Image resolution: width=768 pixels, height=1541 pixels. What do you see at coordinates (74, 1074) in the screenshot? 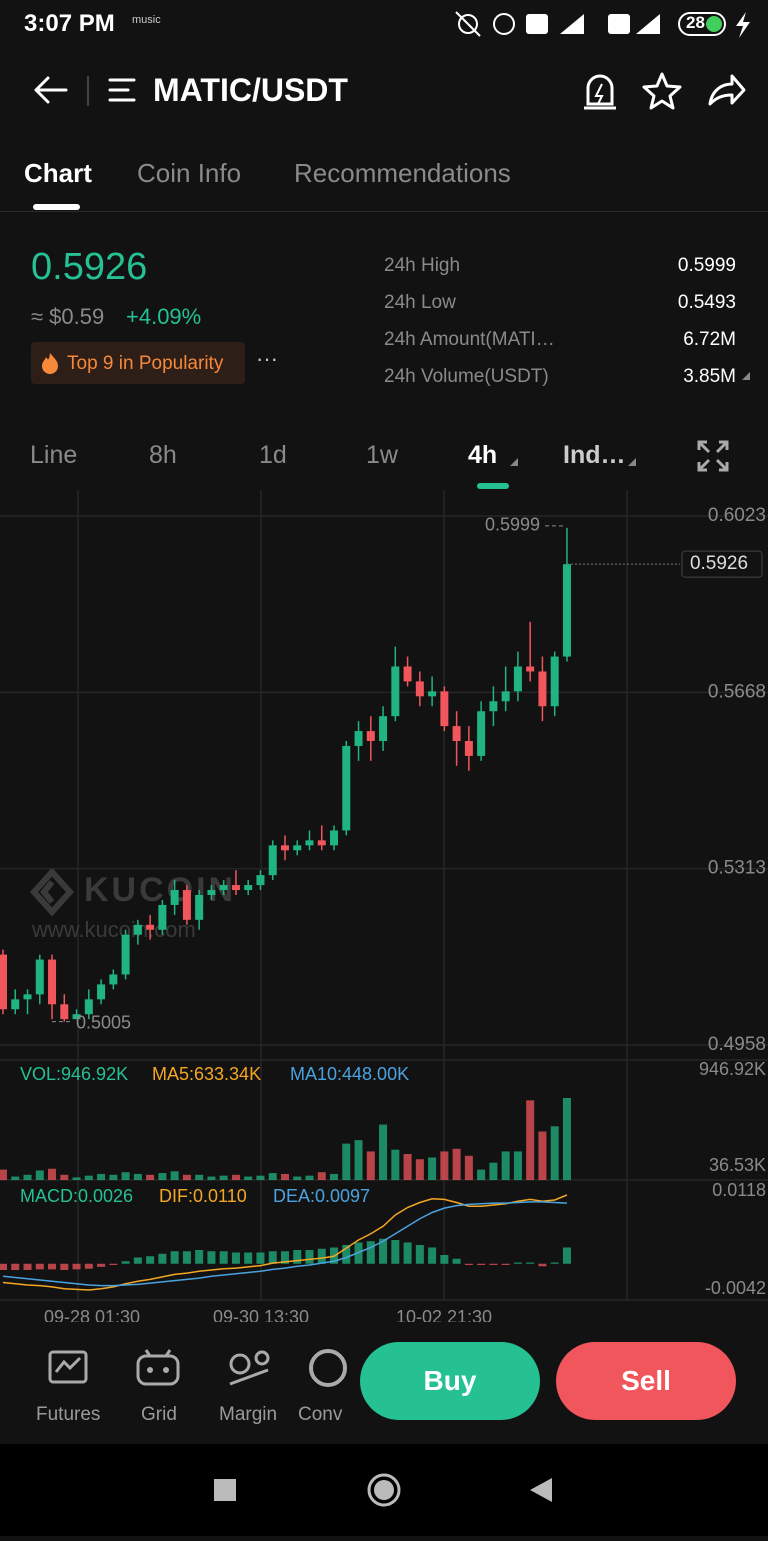
I see `volume-legend: VOL:946.92K` at bounding box center [74, 1074].